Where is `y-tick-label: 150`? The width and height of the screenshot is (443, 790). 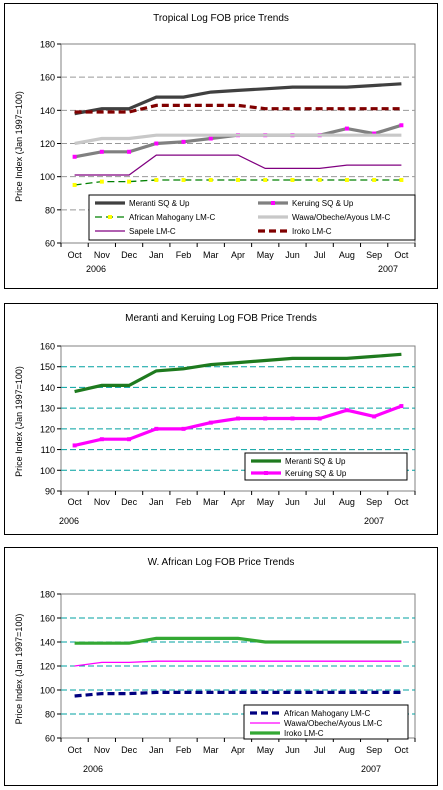 y-tick-label: 150 is located at coordinates (47, 367).